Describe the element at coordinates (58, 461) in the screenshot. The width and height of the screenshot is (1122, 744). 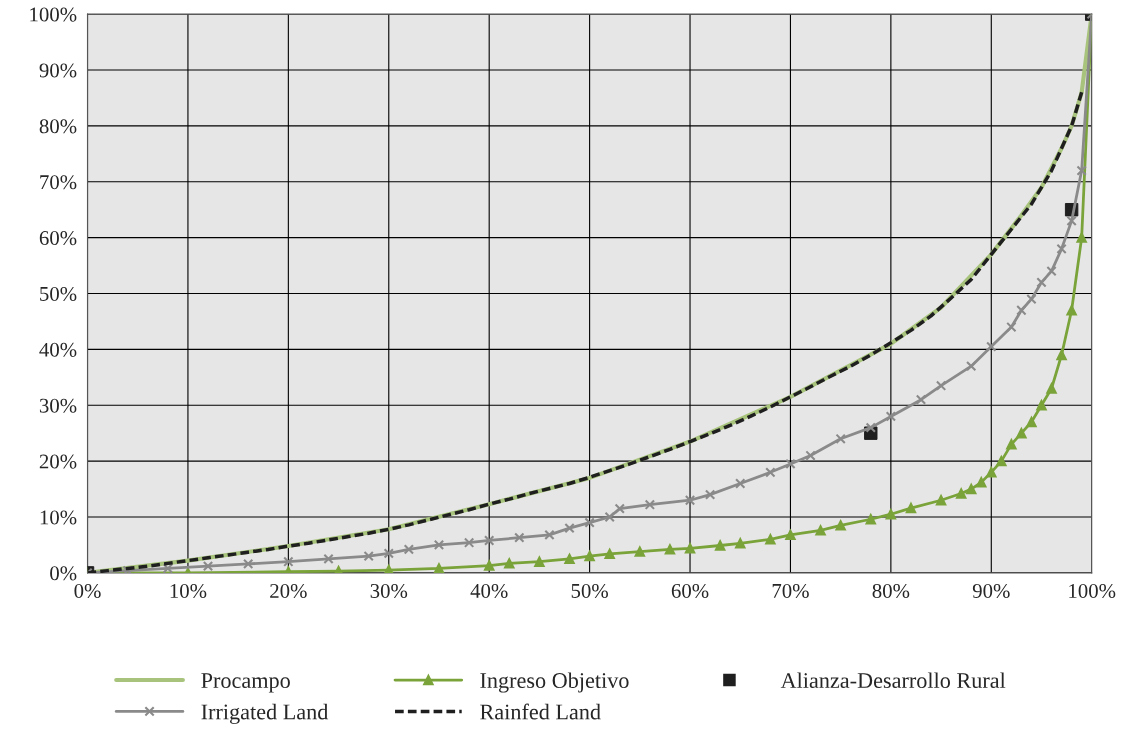
I see `y-tick-label: 20%` at that location.